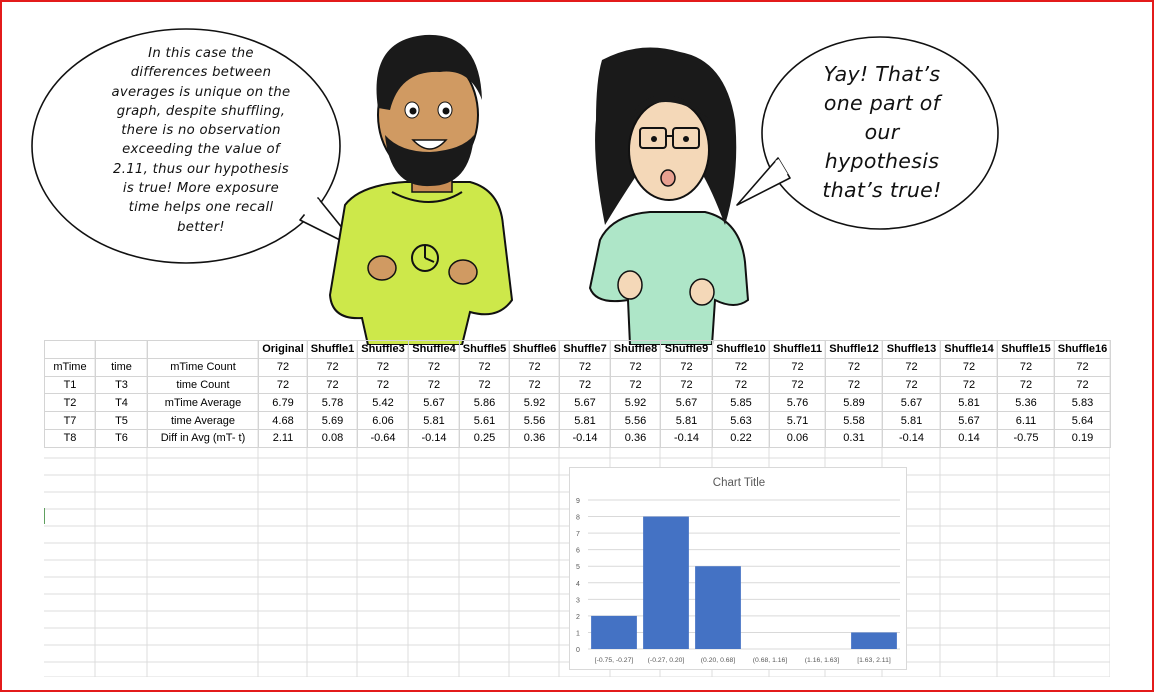  What do you see at coordinates (201, 189) in the screenshot?
I see `left-bubble-line: is true! More exposure` at bounding box center [201, 189].